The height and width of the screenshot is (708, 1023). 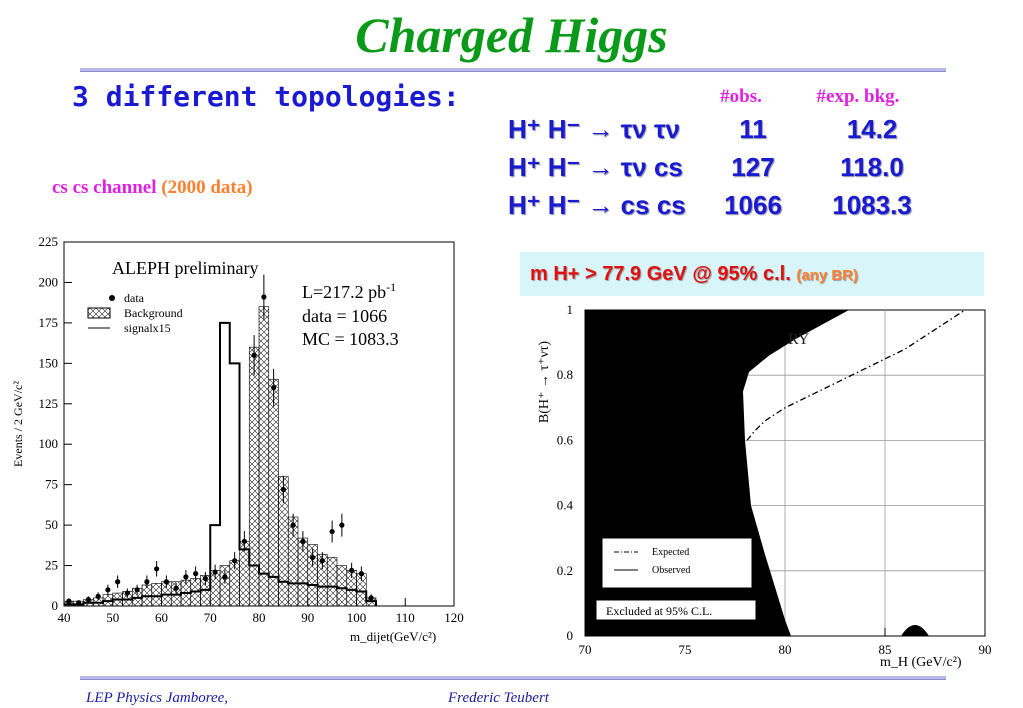 What do you see at coordinates (685, 649) in the screenshot?
I see `excl-xtick-label: 75` at bounding box center [685, 649].